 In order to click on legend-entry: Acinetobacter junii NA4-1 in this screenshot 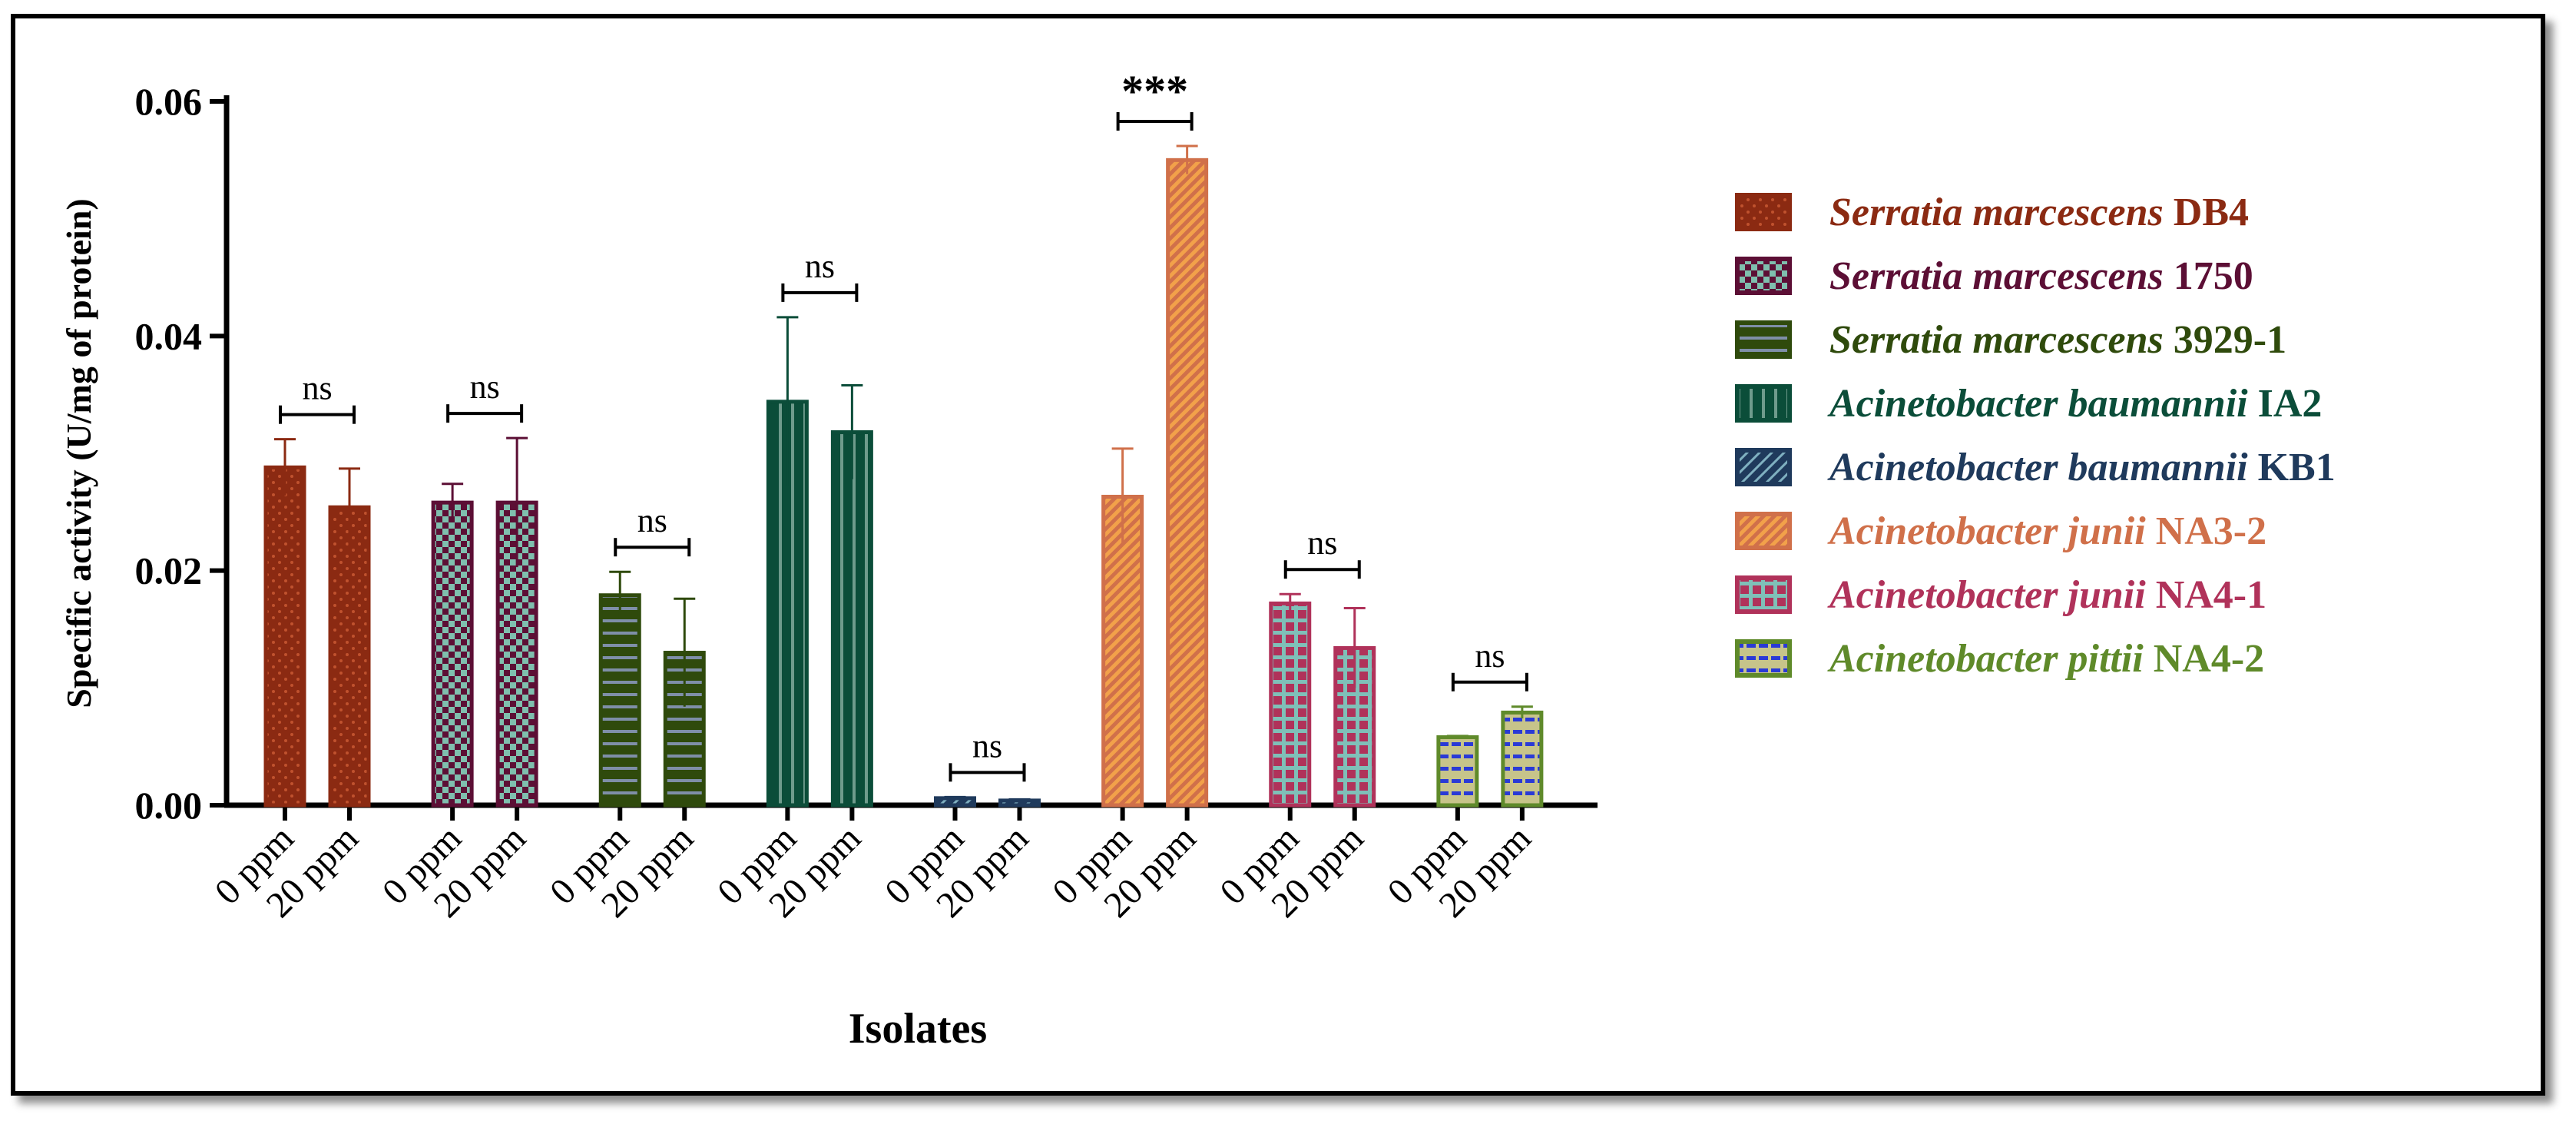, I will do `click(2046, 595)`.